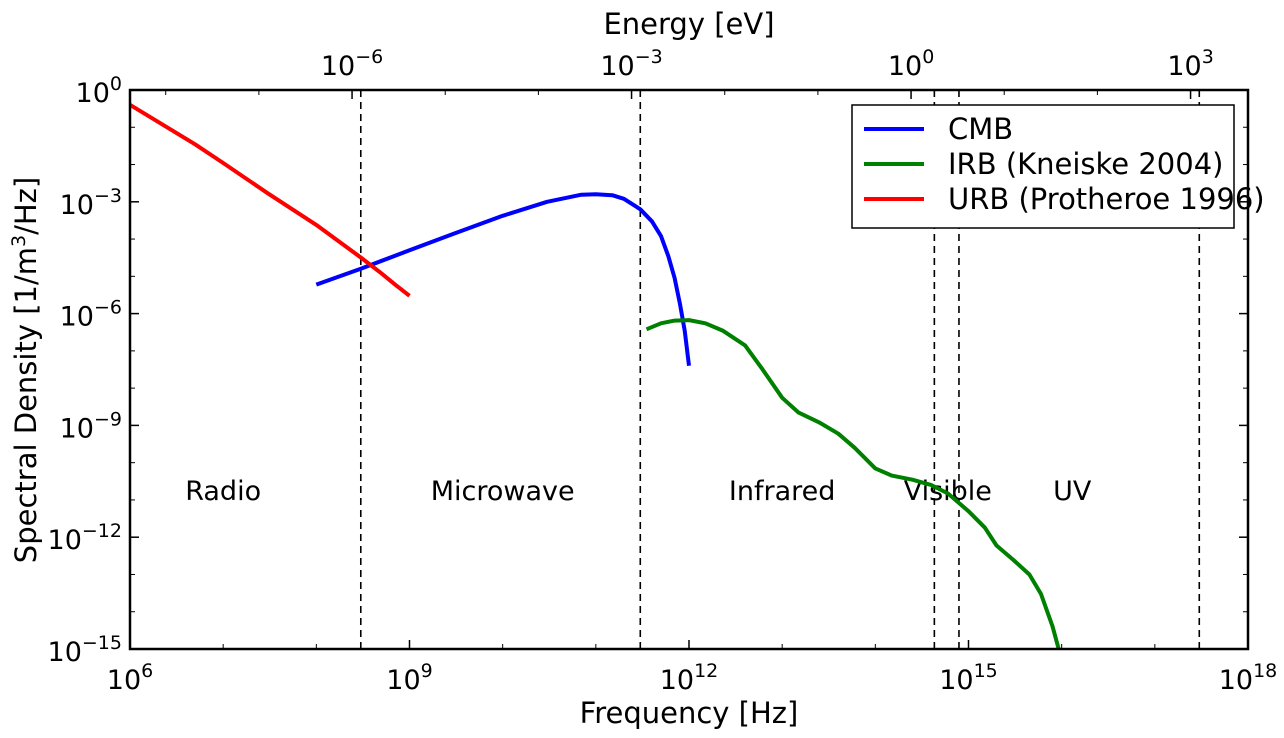 The height and width of the screenshot is (738, 1284). I want to click on x-tick-label: 10¹⁸, so click(1248, 678).